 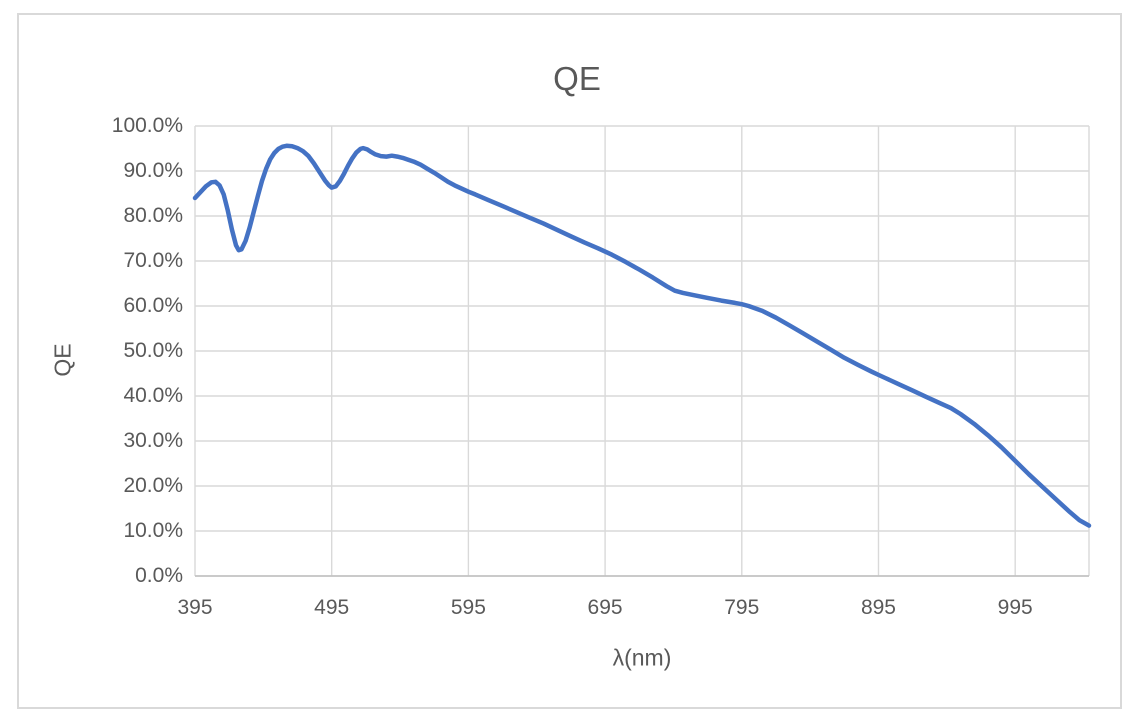 I want to click on y-tick-label: 80.0%, so click(x=153, y=215).